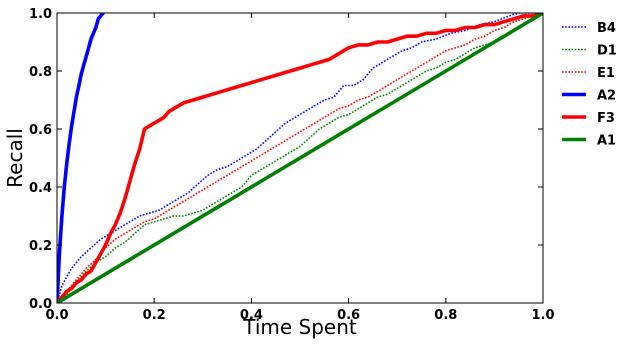 Image resolution: width=618 pixels, height=349 pixels. What do you see at coordinates (40, 188) in the screenshot?
I see `y-tick-label: 0.4` at bounding box center [40, 188].